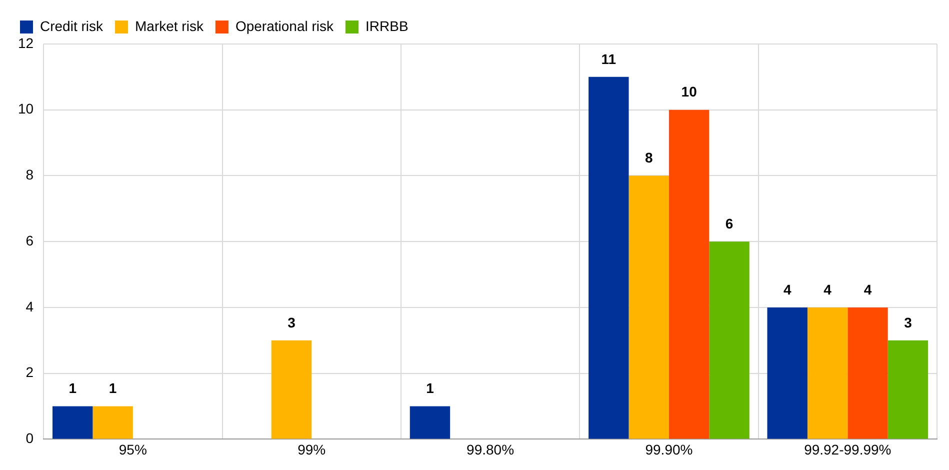 The height and width of the screenshot is (470, 949). What do you see at coordinates (312, 449) in the screenshot?
I see `x-tick-label: 99%` at bounding box center [312, 449].